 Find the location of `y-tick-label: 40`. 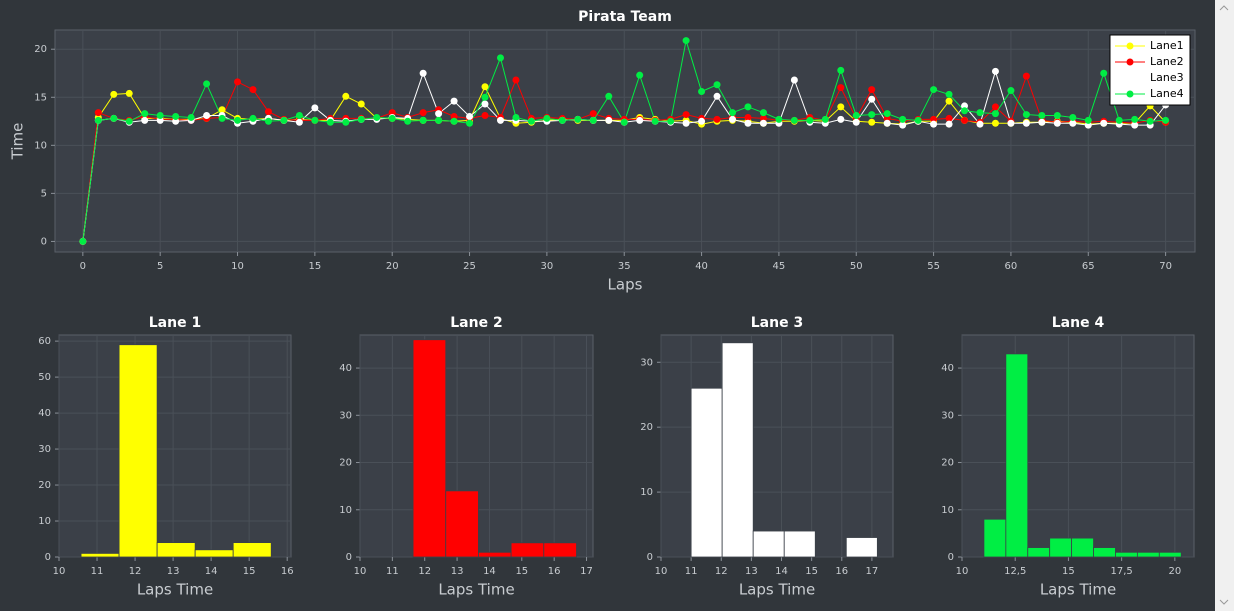

y-tick-label: 40 is located at coordinates (947, 368).